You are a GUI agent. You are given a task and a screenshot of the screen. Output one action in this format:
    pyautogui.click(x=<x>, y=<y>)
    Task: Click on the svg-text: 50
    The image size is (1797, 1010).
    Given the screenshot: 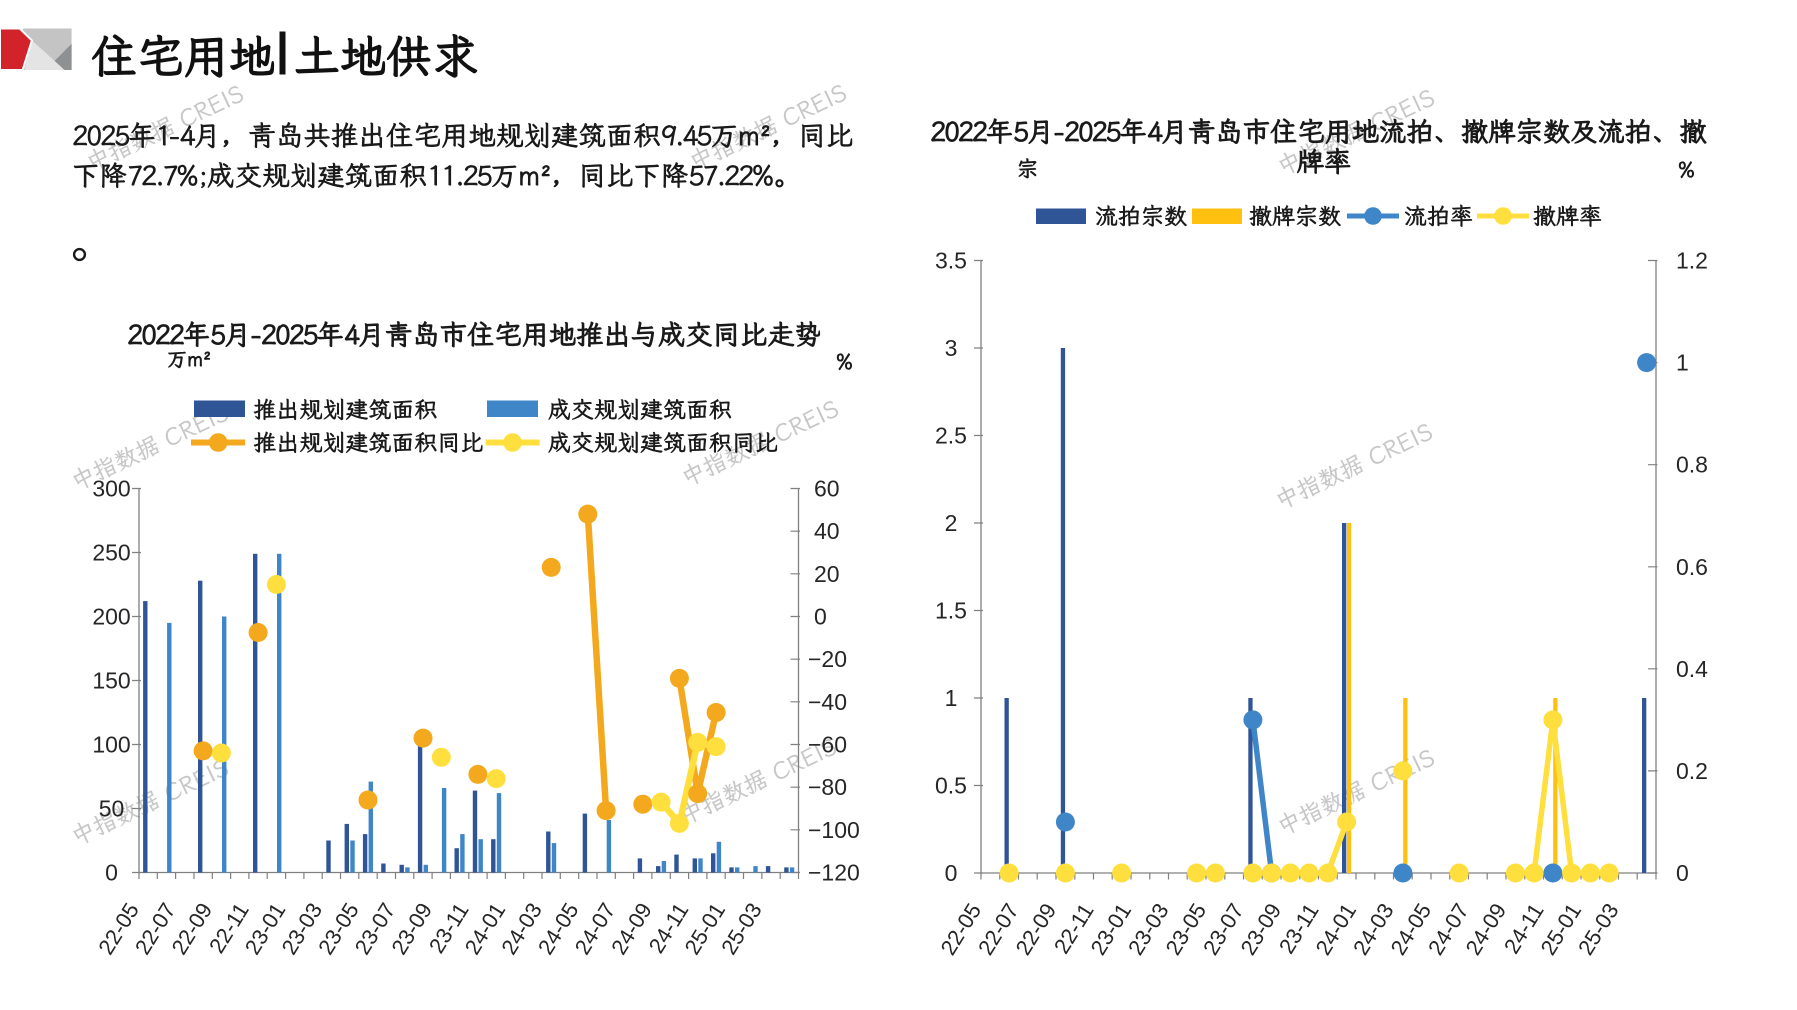 What is the action you would take?
    pyautogui.click(x=112, y=809)
    